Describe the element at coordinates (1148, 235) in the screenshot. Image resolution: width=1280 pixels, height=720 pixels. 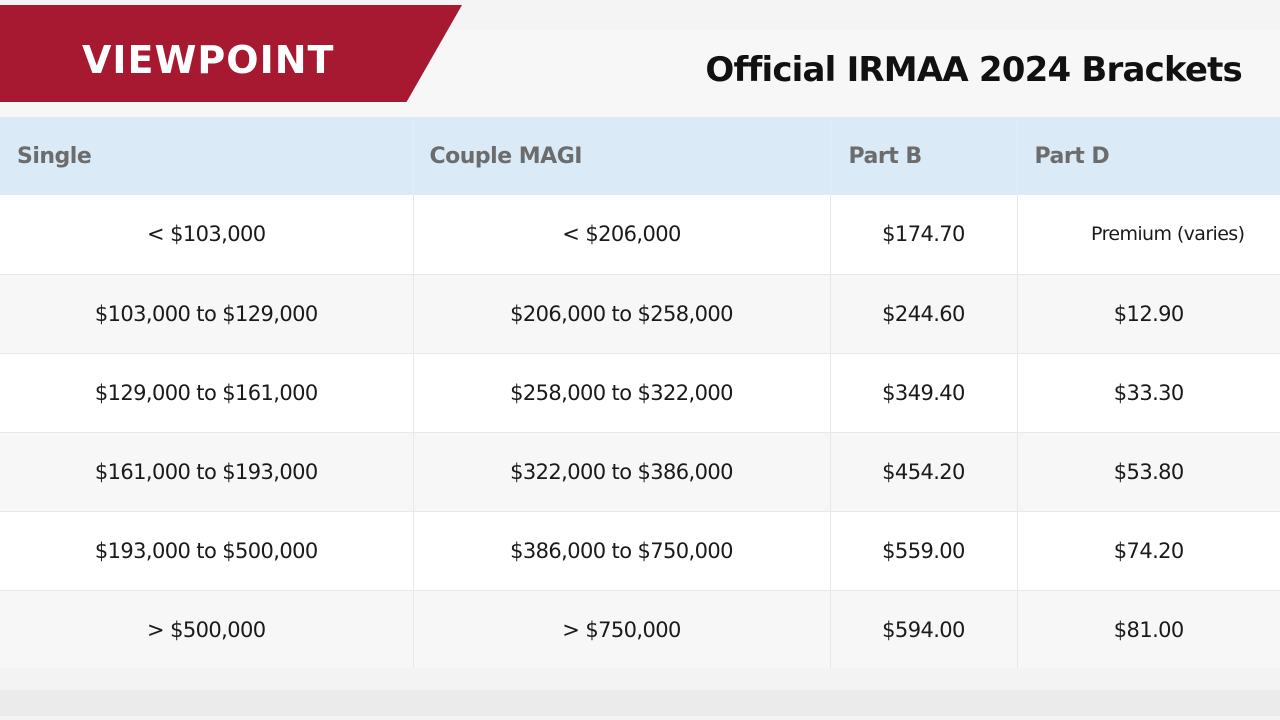
I see `cell-part-d: Premium (varies)` at that location.